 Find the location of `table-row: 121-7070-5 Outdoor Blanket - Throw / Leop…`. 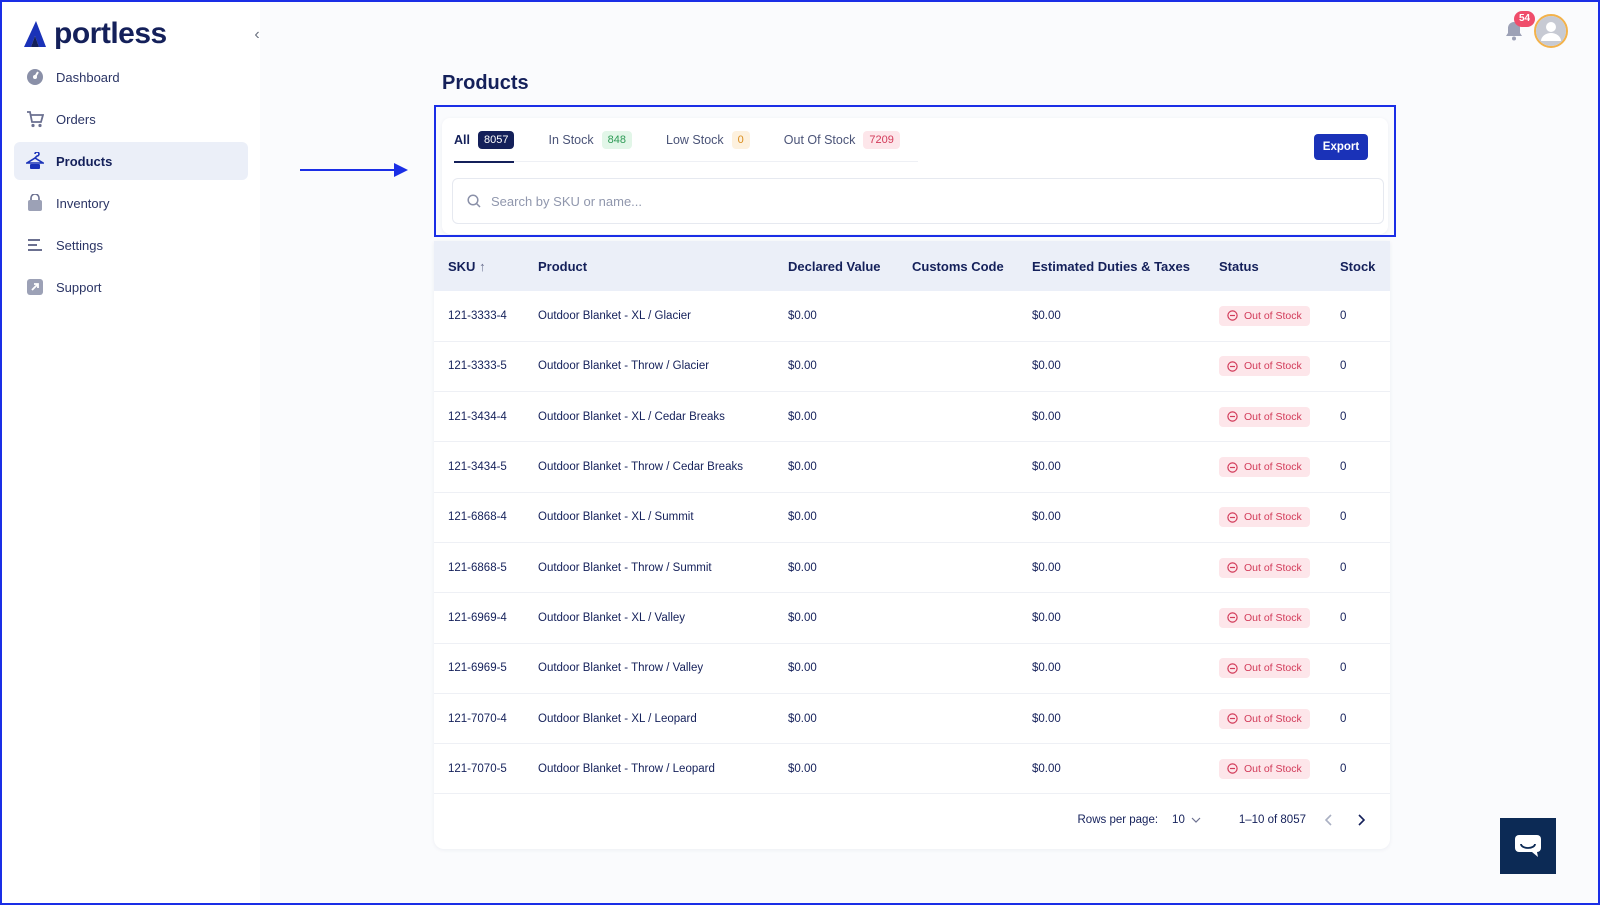

table-row: 121-7070-5 Outdoor Blanket - Throw / Leop… is located at coordinates (912, 769).